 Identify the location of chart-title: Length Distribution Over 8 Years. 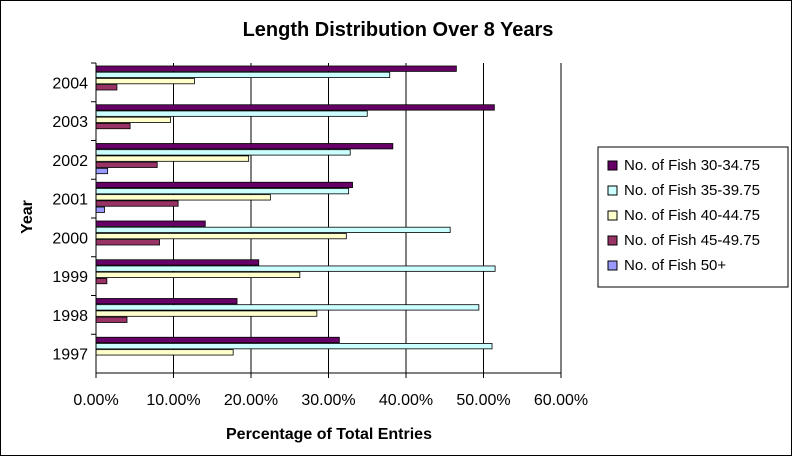
(398, 30).